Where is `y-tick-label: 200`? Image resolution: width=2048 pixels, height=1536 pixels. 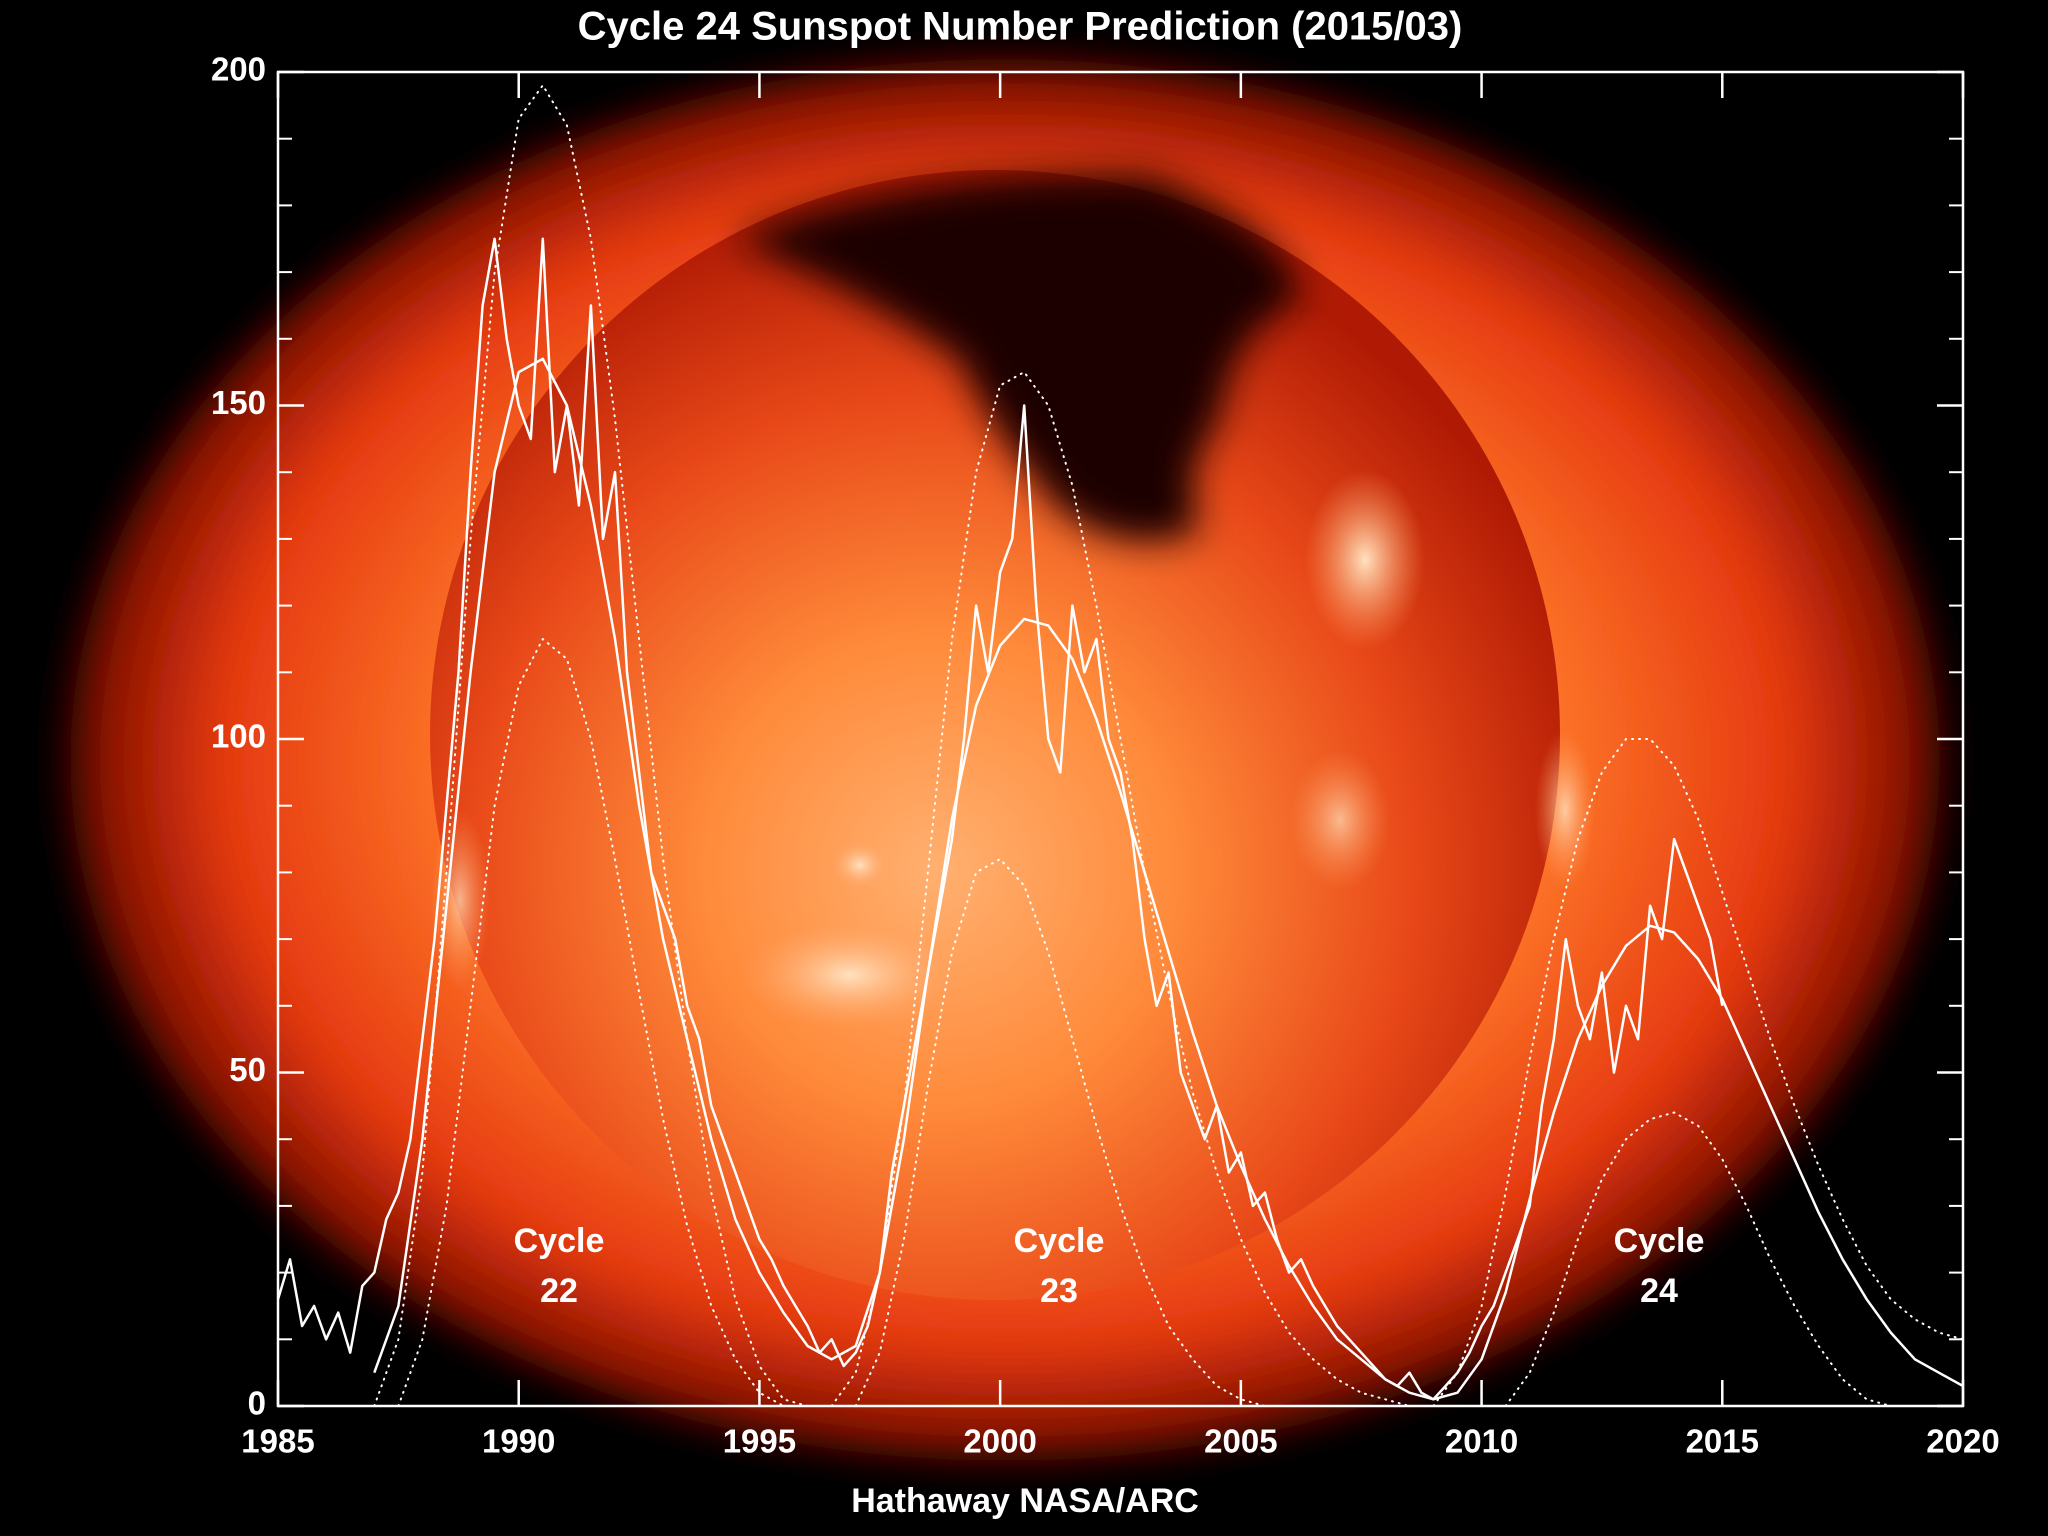 y-tick-label: 200 is located at coordinates (238, 69).